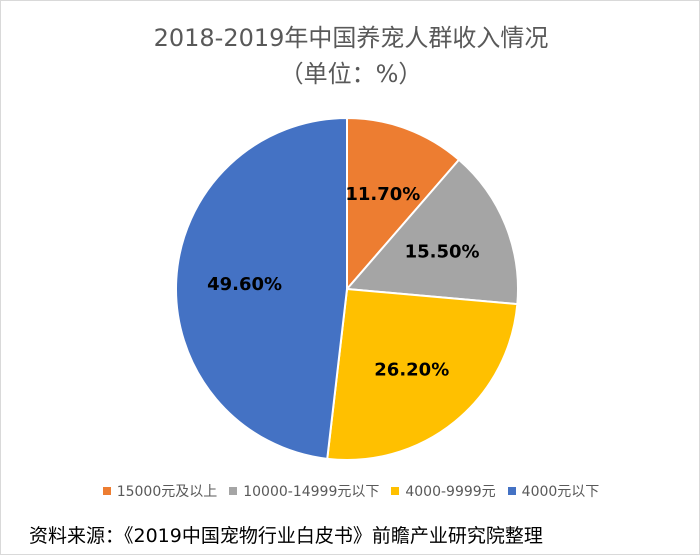  What do you see at coordinates (167, 492) in the screenshot?
I see `legend-label: 15000元及以上` at bounding box center [167, 492].